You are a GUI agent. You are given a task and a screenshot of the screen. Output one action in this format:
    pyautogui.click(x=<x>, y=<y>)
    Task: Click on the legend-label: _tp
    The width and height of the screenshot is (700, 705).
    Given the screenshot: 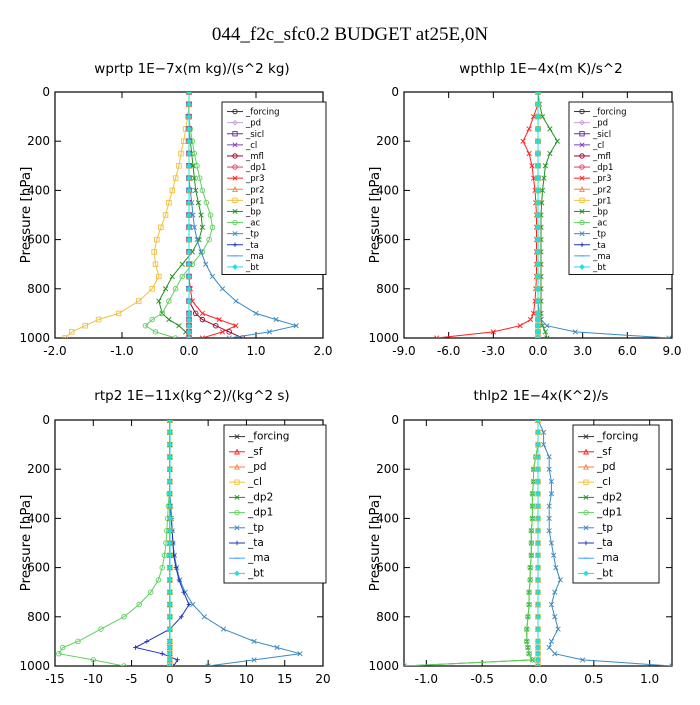 What is the action you would take?
    pyautogui.click(x=599, y=235)
    